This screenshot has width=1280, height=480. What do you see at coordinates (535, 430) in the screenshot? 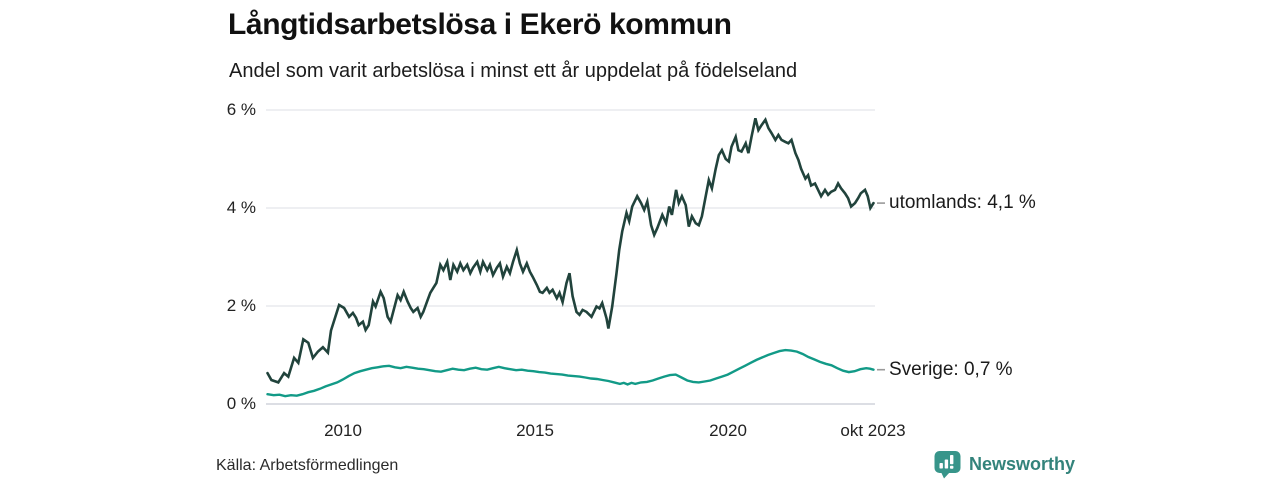
I see `x-tick-label: 2015` at bounding box center [535, 430].